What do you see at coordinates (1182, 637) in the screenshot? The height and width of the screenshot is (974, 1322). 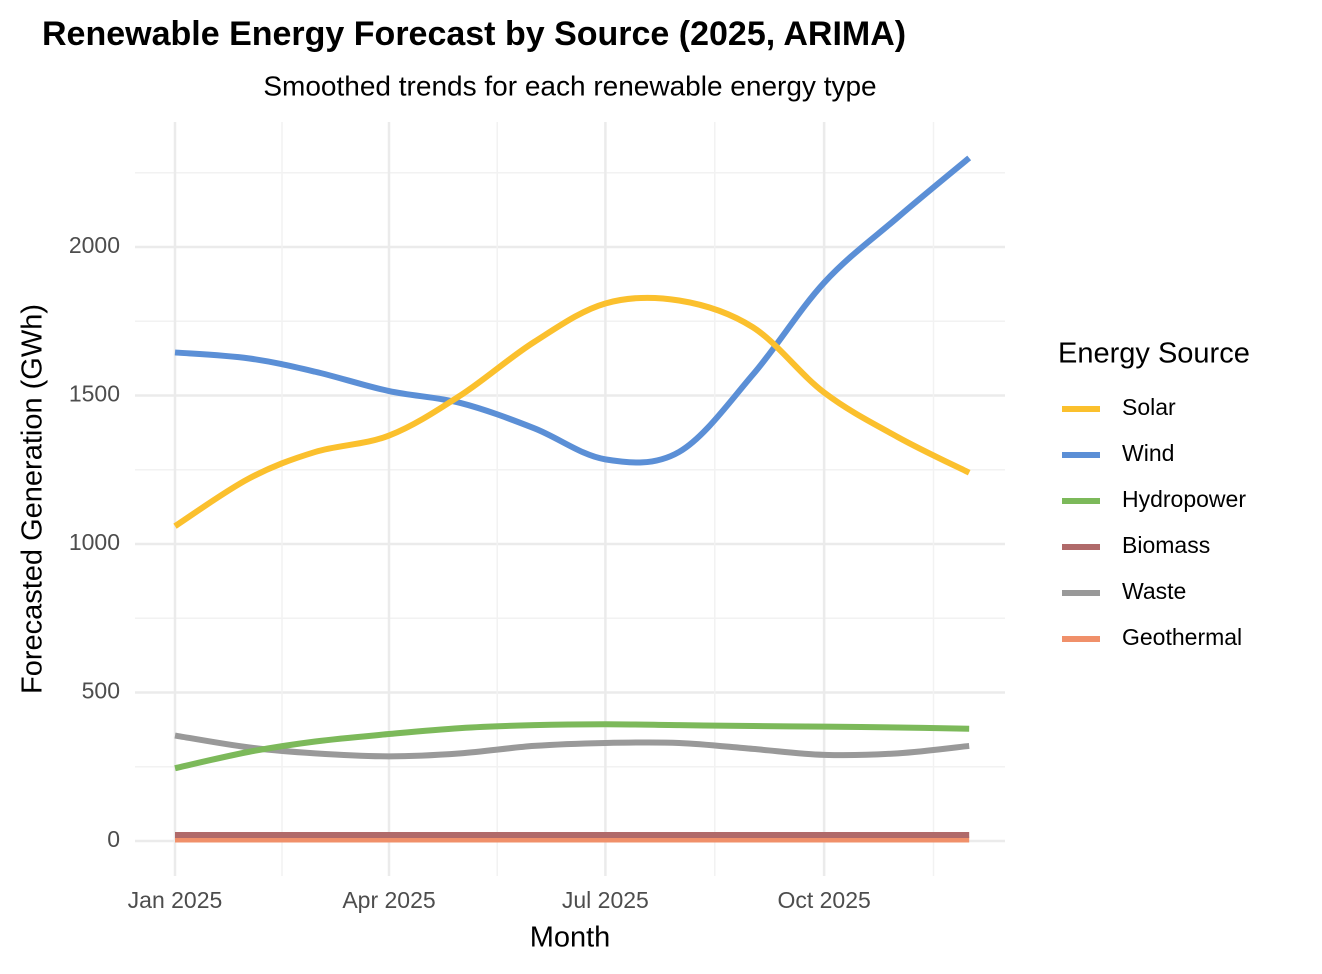 I see `legend-label: Geothermal` at bounding box center [1182, 637].